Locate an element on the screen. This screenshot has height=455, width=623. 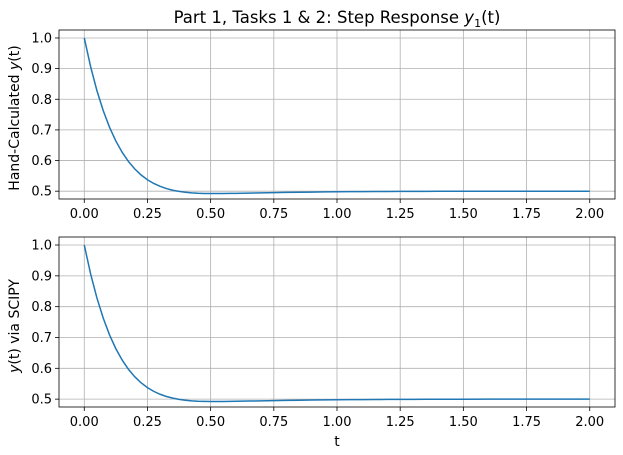
x-axis-label: t is located at coordinates (337, 442).